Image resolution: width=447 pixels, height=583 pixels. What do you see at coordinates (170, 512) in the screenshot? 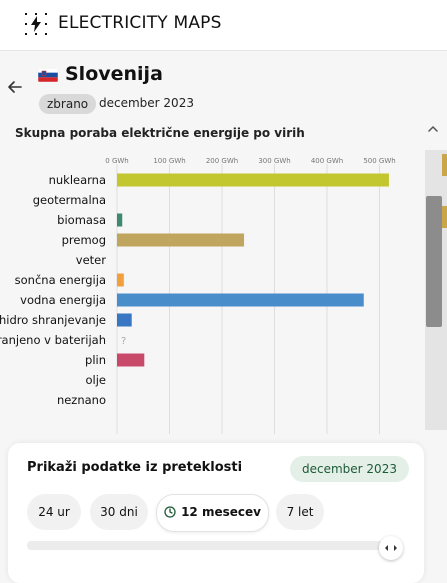
I see `clock-icon` at bounding box center [170, 512].